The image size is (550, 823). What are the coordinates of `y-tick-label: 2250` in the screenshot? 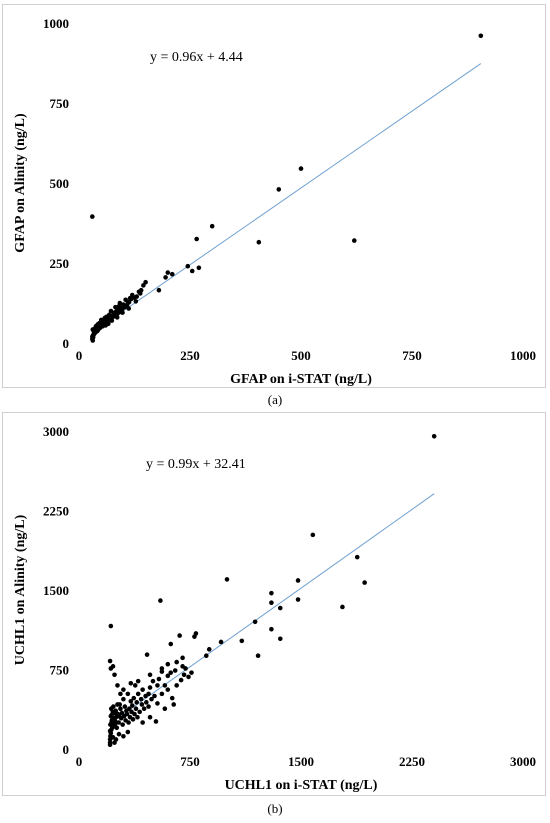 It's located at (56, 511).